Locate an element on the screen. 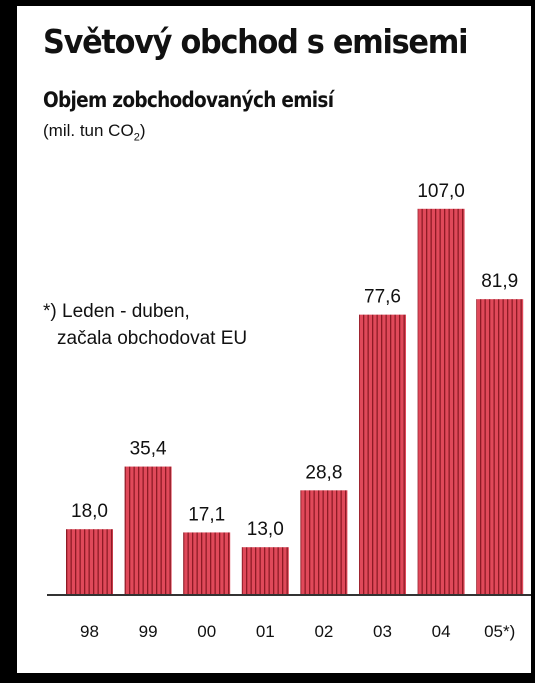 The height and width of the screenshot is (683, 535). unit-subscript: 2 is located at coordinates (136, 137).